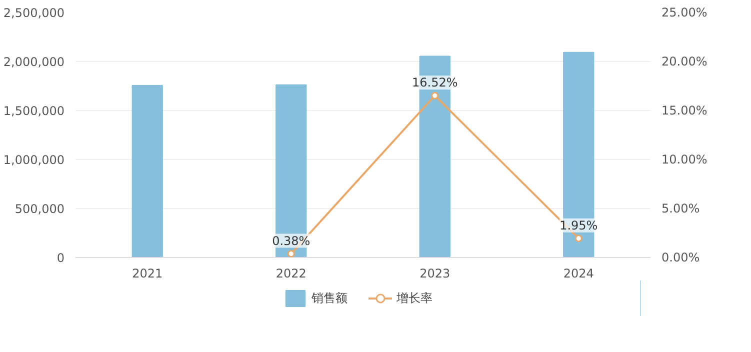 The height and width of the screenshot is (352, 751). I want to click on legend-label: 增长率, so click(414, 298).